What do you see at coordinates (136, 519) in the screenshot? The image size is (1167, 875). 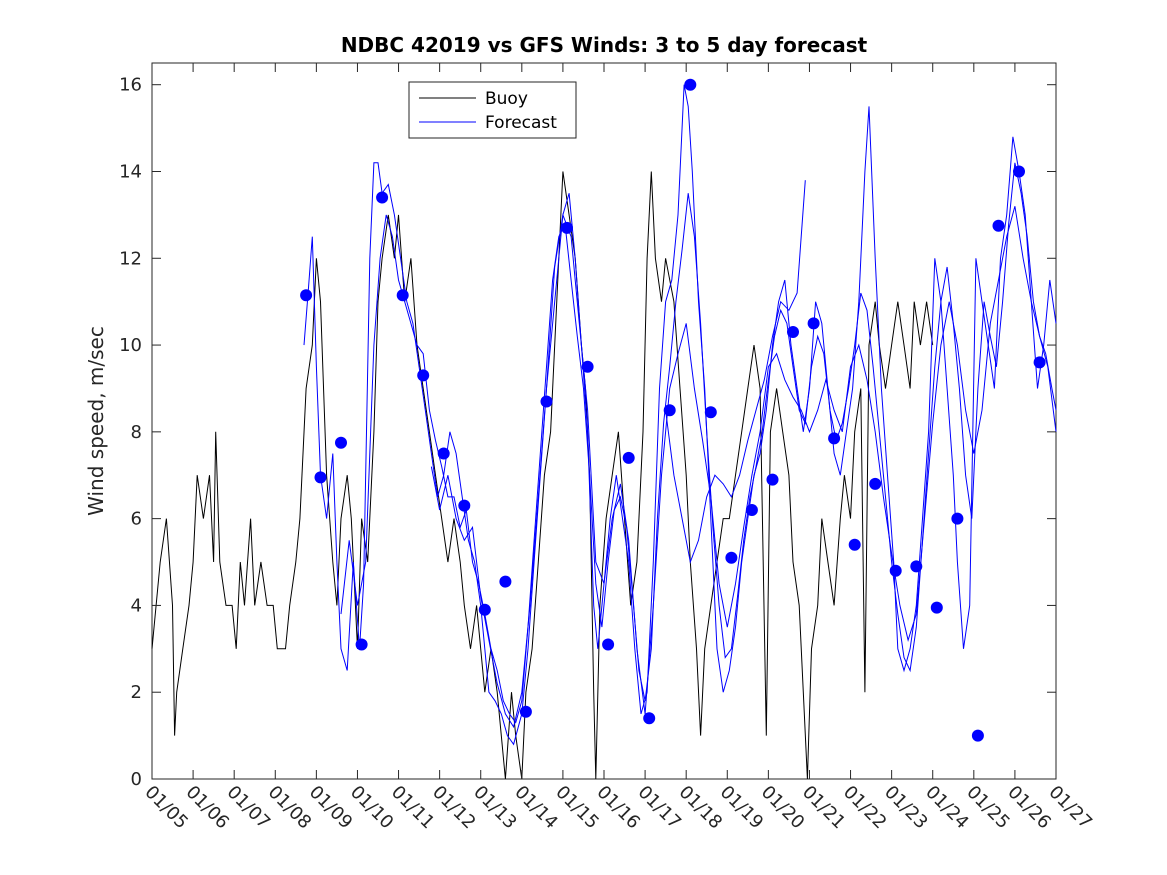 I see `y-tick-label-3: 6` at bounding box center [136, 519].